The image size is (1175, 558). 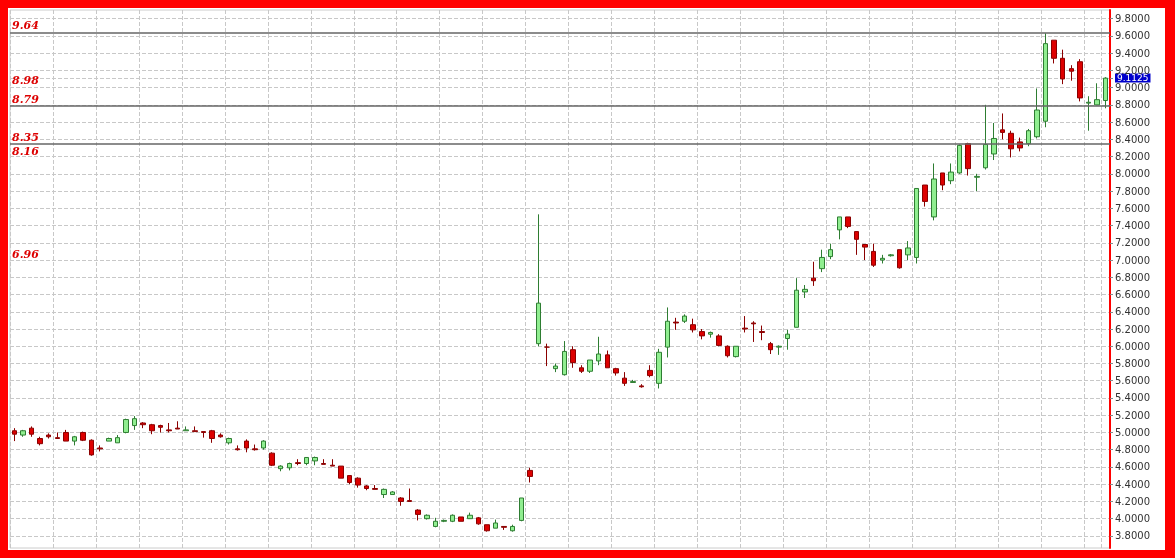 What do you see at coordinates (26, 99) in the screenshot?
I see `ref-line-label: 8.79` at bounding box center [26, 99].